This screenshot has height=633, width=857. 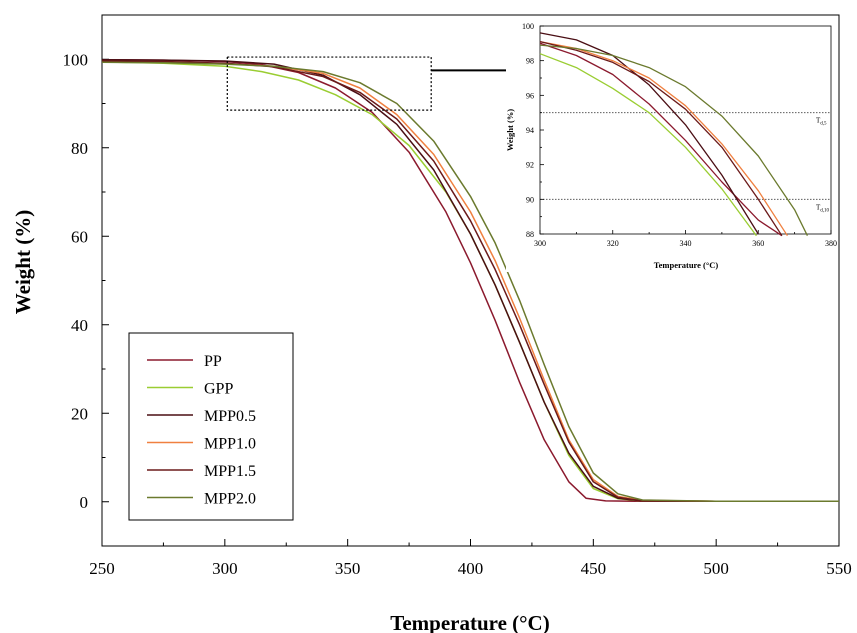 What do you see at coordinates (530, 165) in the screenshot?
I see `inset-y-tick-label: 92` at bounding box center [530, 165].